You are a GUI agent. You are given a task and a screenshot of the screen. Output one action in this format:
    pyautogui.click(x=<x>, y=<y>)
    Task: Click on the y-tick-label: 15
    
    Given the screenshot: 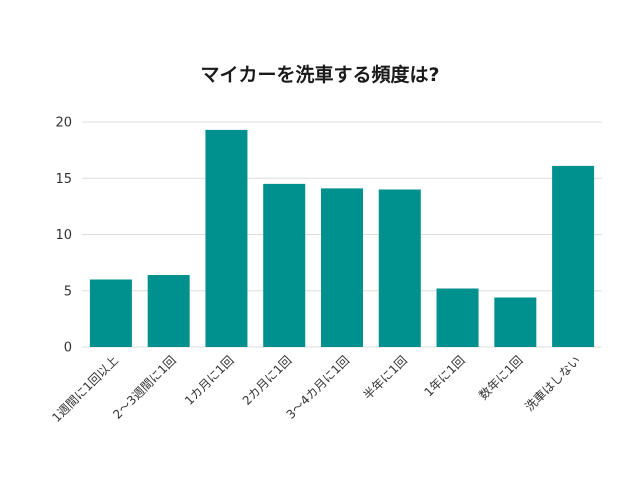 What is the action you would take?
    pyautogui.click(x=63, y=179)
    